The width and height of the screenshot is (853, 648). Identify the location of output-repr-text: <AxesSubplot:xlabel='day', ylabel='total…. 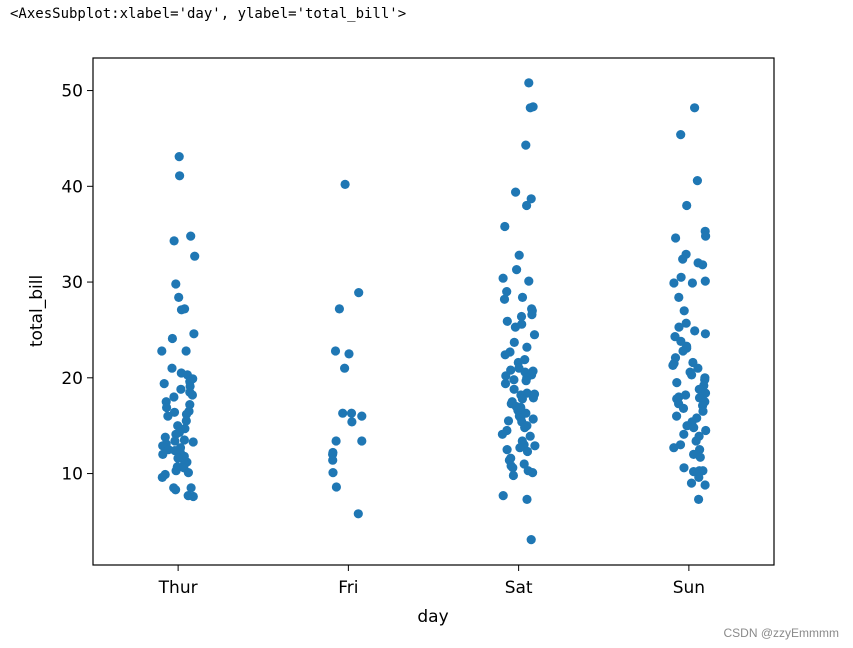
(208, 14).